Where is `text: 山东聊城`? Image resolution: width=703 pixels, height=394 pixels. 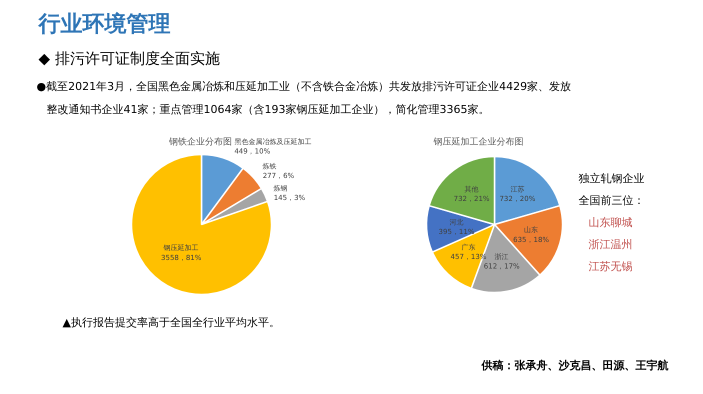
text: 山东聊城 is located at coordinates (610, 222).